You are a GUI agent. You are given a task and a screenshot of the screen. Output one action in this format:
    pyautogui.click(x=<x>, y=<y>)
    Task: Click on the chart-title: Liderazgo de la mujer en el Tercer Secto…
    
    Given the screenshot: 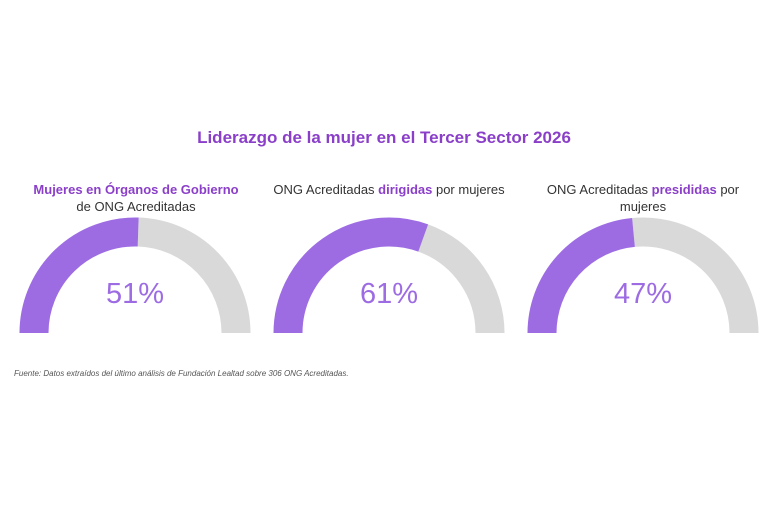 What is the action you would take?
    pyautogui.click(x=384, y=137)
    